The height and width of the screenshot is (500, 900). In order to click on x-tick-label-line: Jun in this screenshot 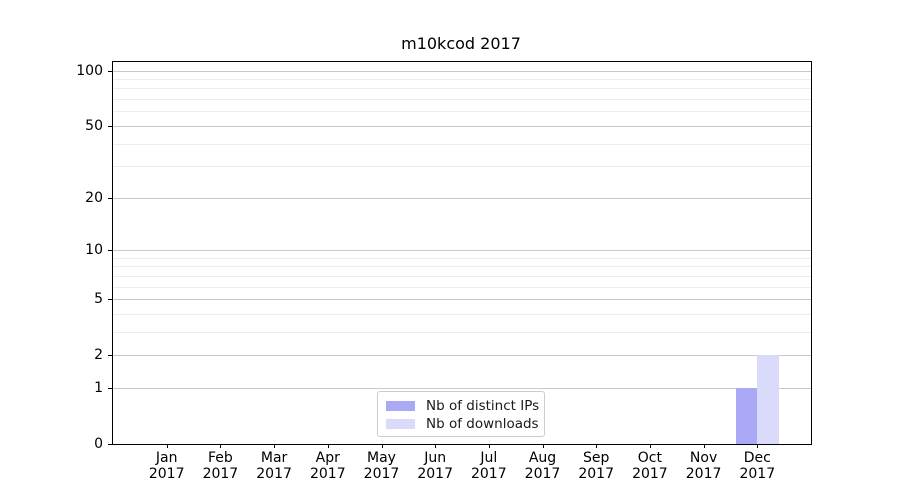, I will do `click(435, 458)`.